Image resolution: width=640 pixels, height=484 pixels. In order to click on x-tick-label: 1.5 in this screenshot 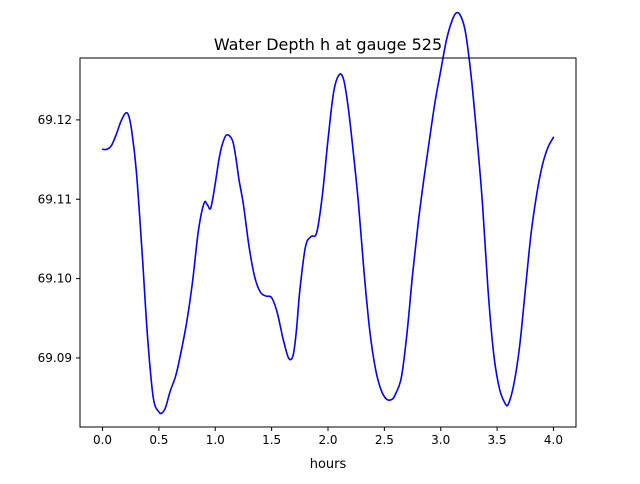, I will do `click(271, 440)`.